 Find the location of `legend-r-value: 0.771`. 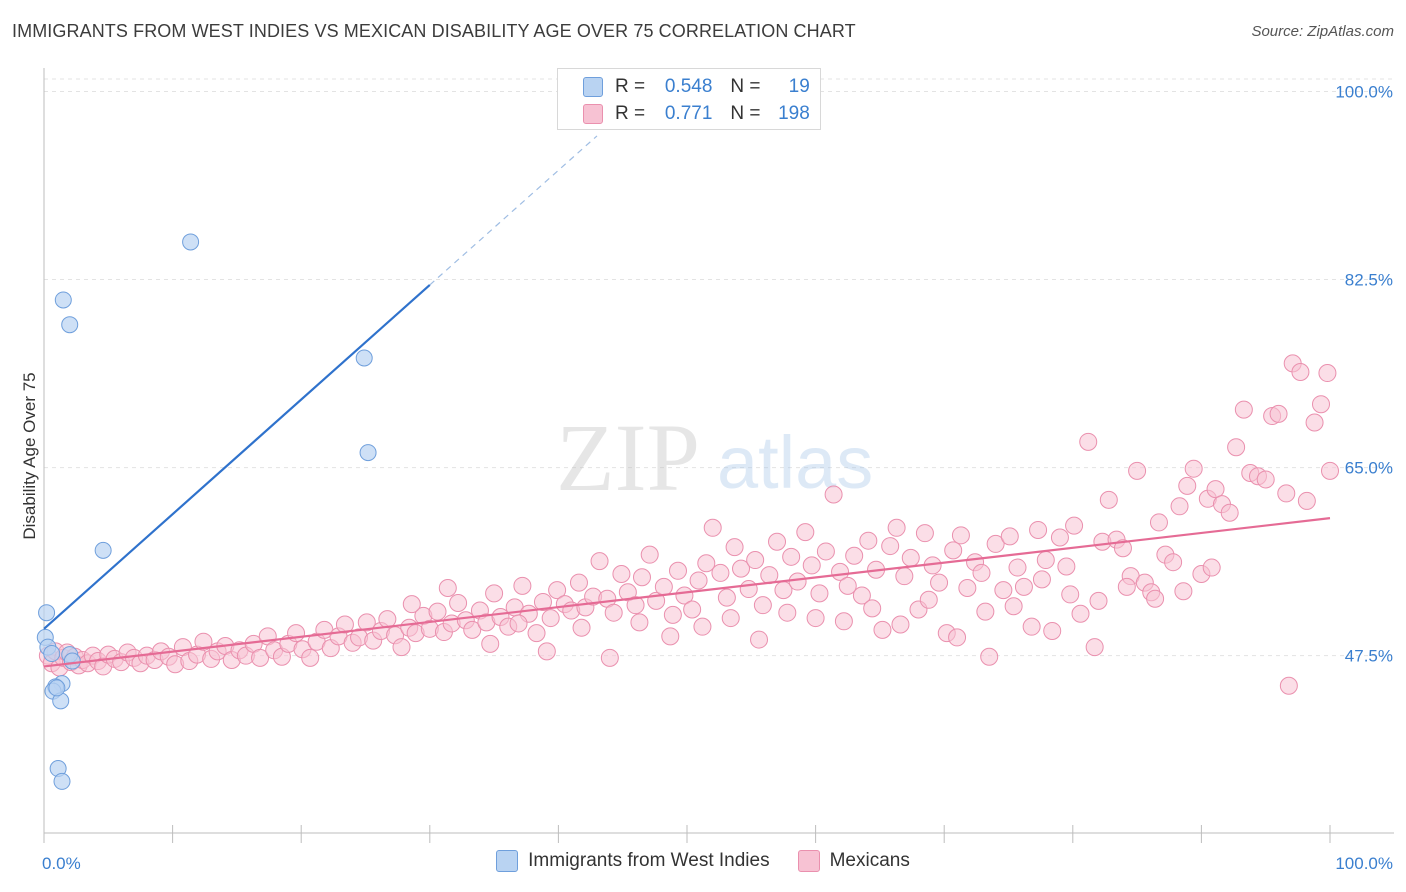

legend-r-value: 0.771 is located at coordinates (688, 113).